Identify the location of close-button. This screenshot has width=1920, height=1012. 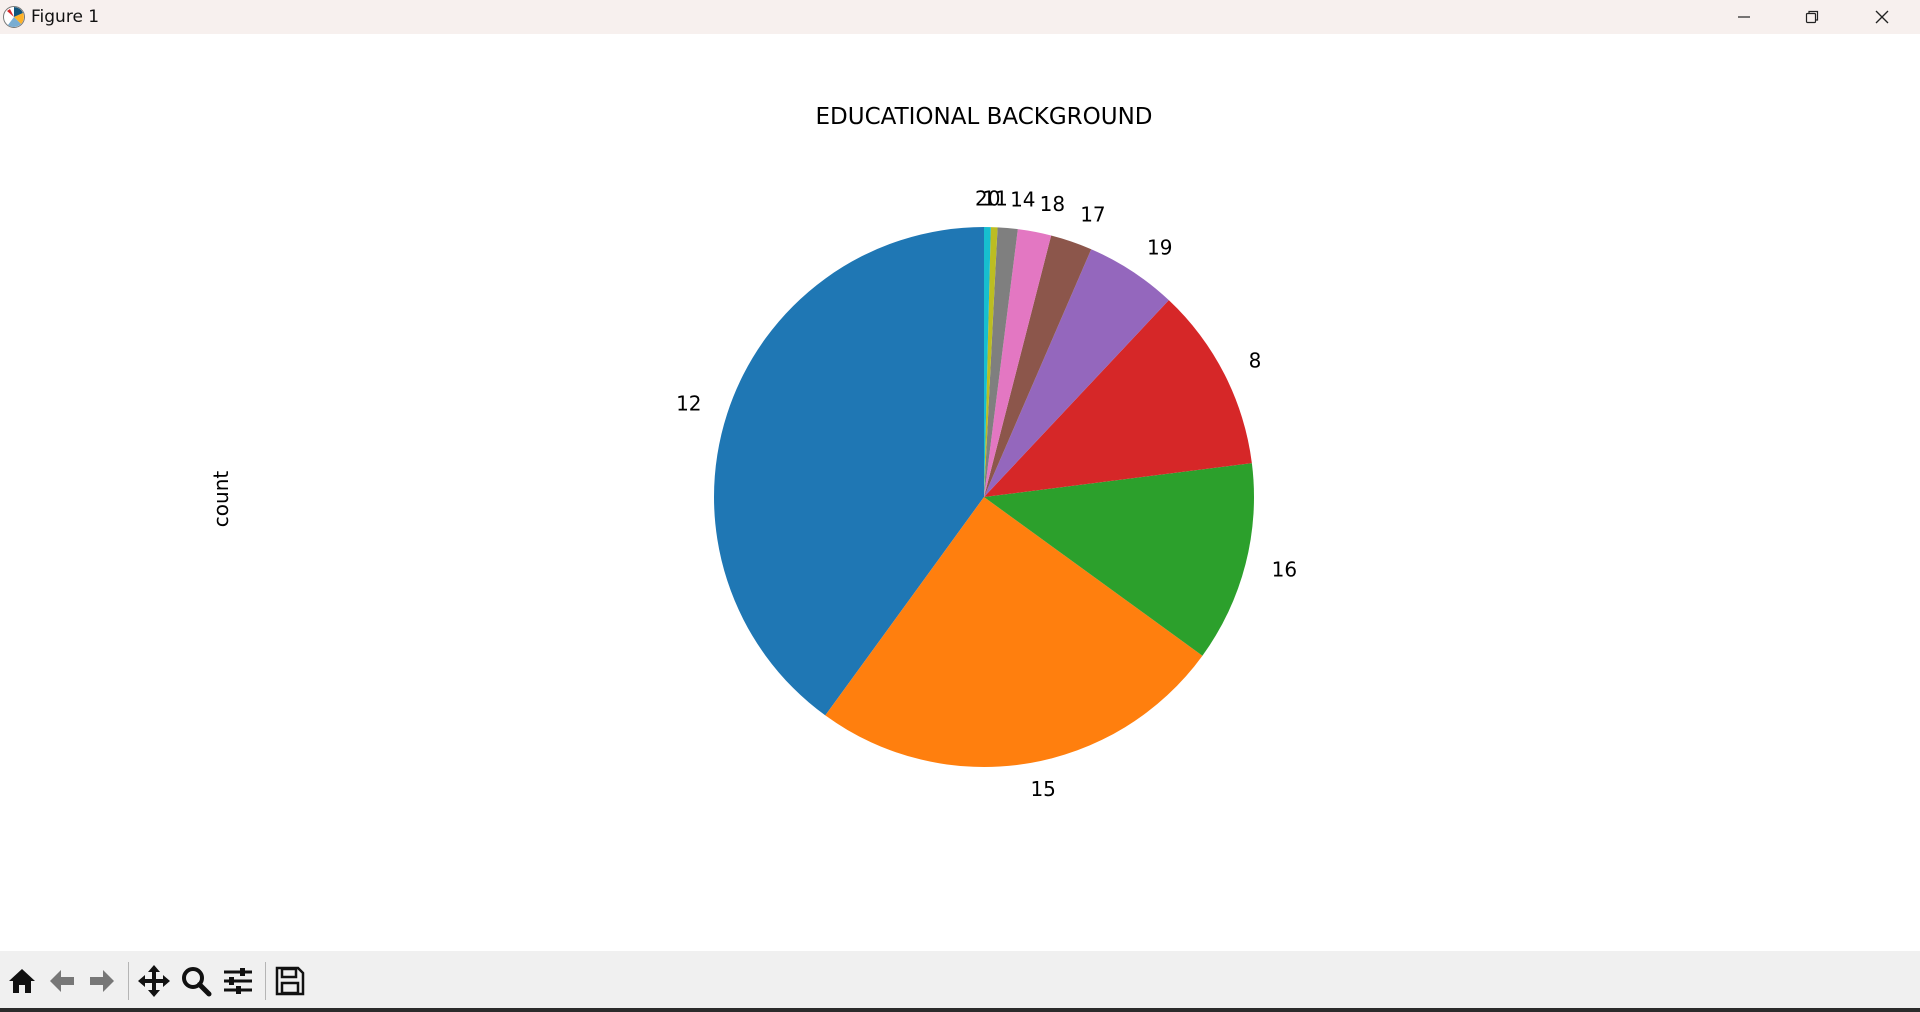
(1882, 17).